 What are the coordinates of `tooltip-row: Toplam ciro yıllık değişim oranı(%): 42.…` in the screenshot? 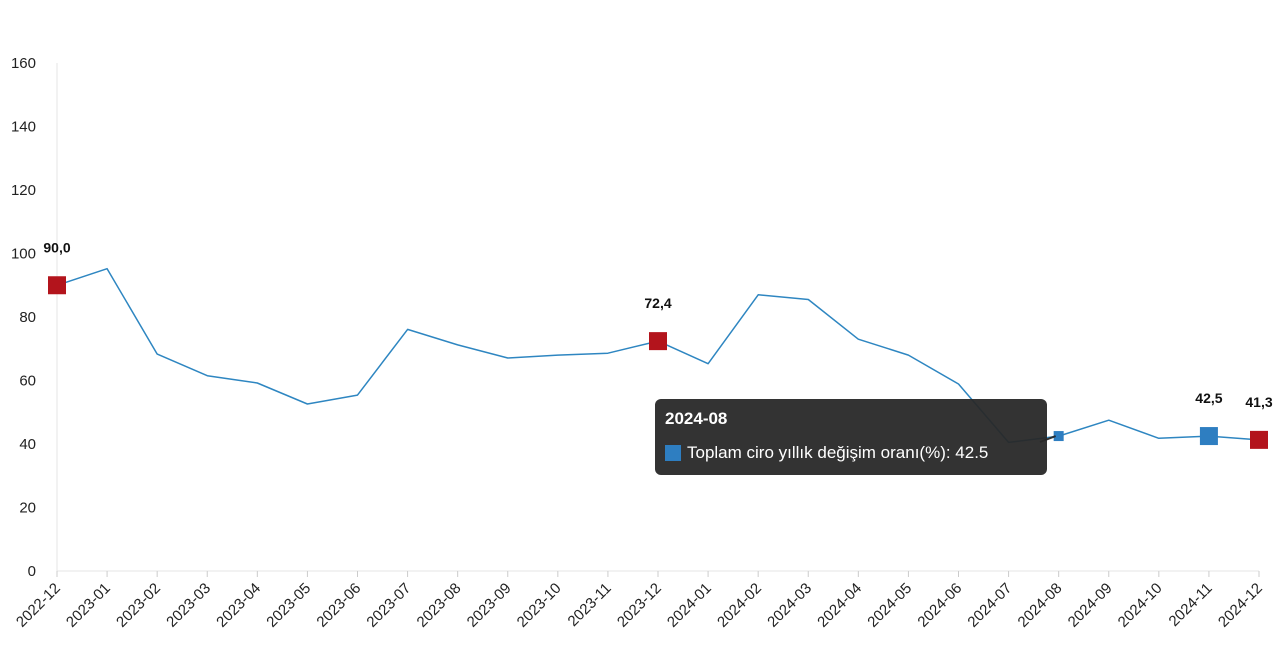 It's located at (851, 453).